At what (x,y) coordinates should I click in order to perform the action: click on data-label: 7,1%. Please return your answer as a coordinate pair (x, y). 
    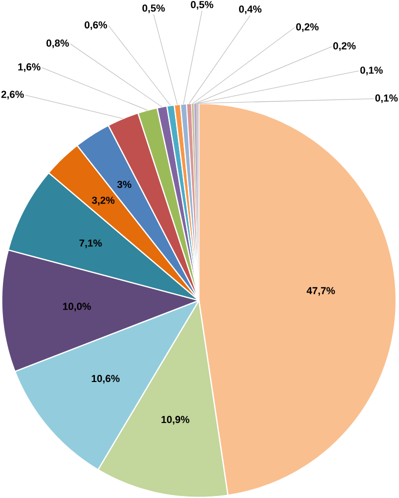
    Looking at the image, I should click on (90, 244).